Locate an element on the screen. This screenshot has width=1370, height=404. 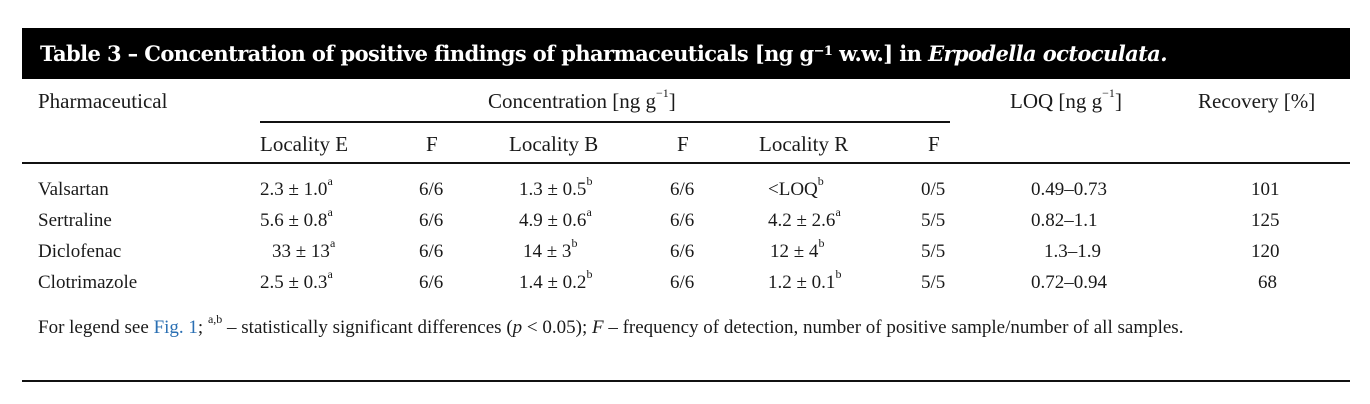
header-locality-b: Locality B is located at coordinates (554, 144).